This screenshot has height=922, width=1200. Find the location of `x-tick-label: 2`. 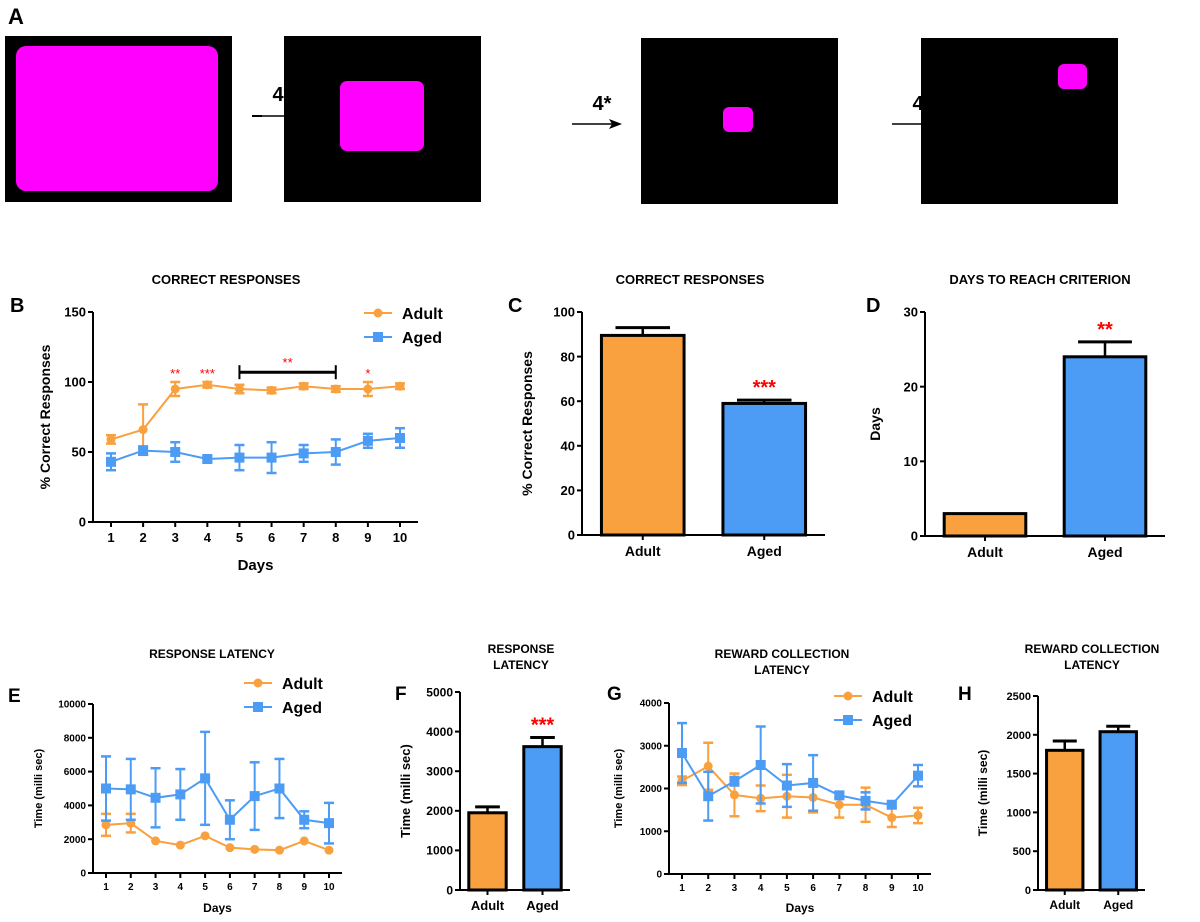

x-tick-label: 2 is located at coordinates (708, 888).